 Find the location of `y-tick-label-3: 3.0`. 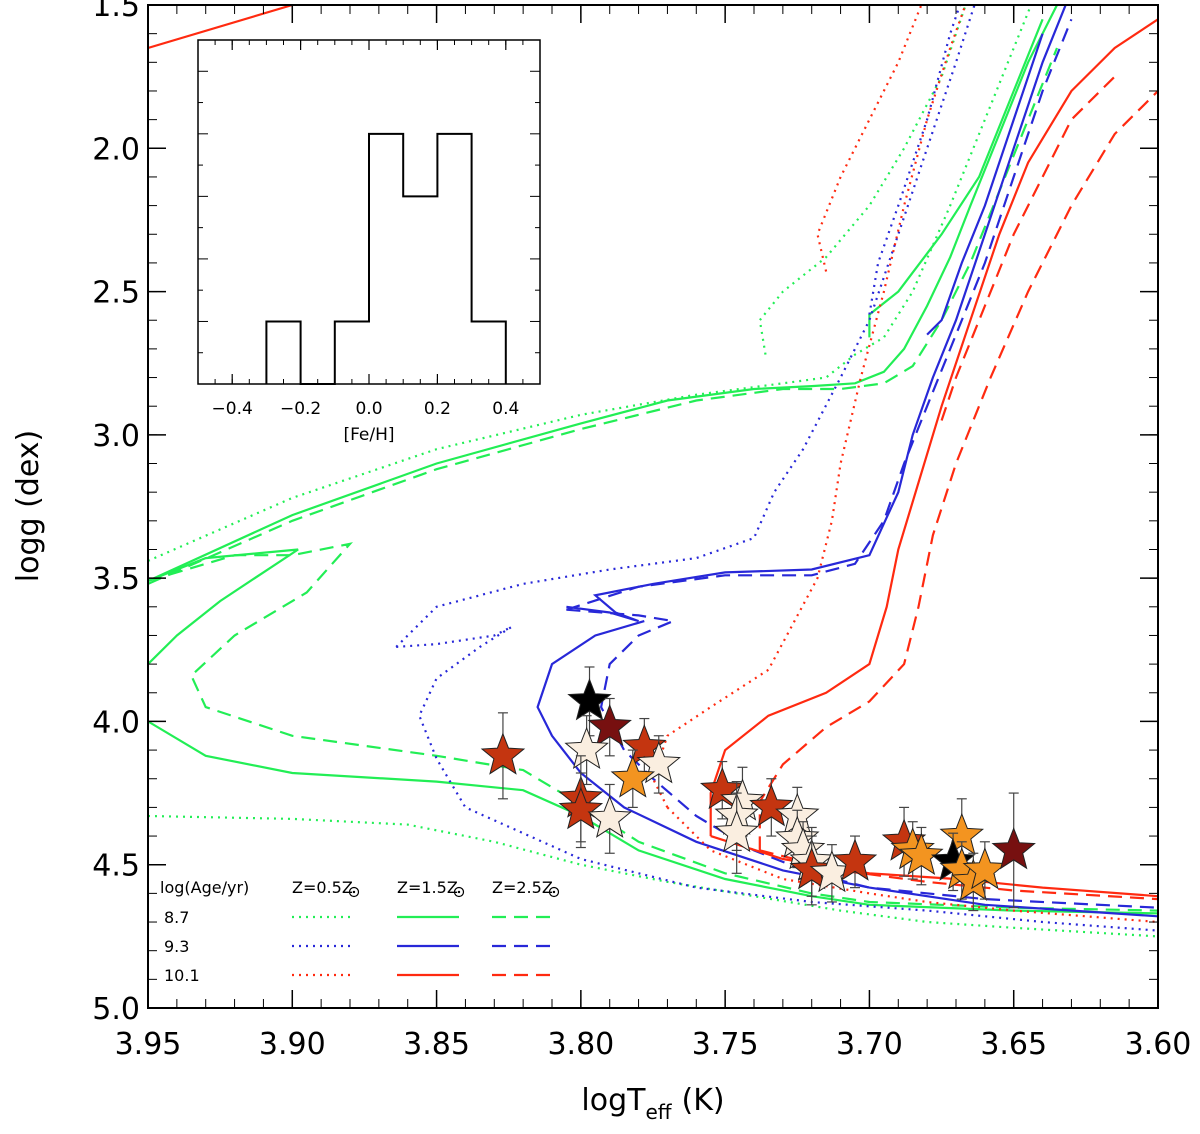

y-tick-label-3: 3.0 is located at coordinates (116, 436).